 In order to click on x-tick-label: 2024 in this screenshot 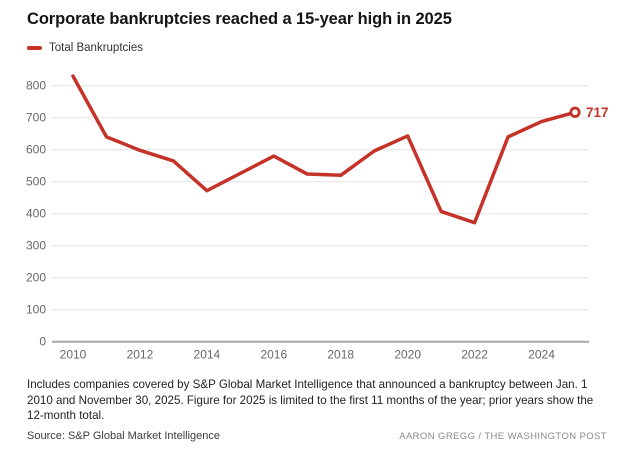, I will do `click(541, 355)`.